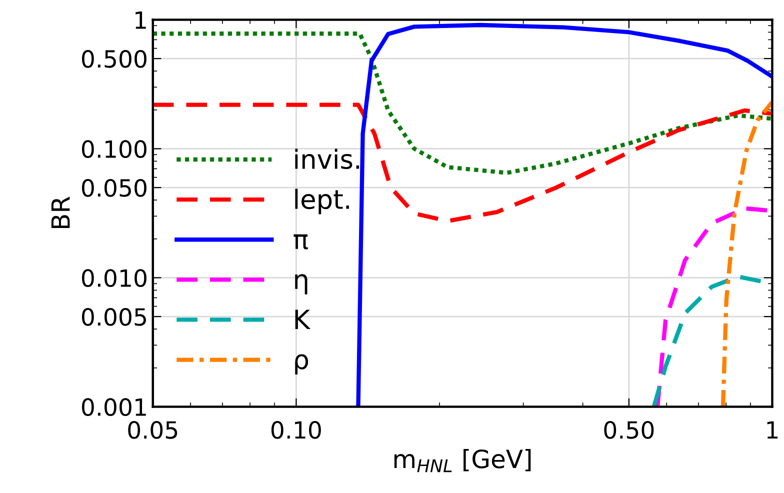 The height and width of the screenshot is (493, 784). What do you see at coordinates (462, 460) in the screenshot?
I see `x-axis-title: m$_{HNL}$ [GeV]` at bounding box center [462, 460].